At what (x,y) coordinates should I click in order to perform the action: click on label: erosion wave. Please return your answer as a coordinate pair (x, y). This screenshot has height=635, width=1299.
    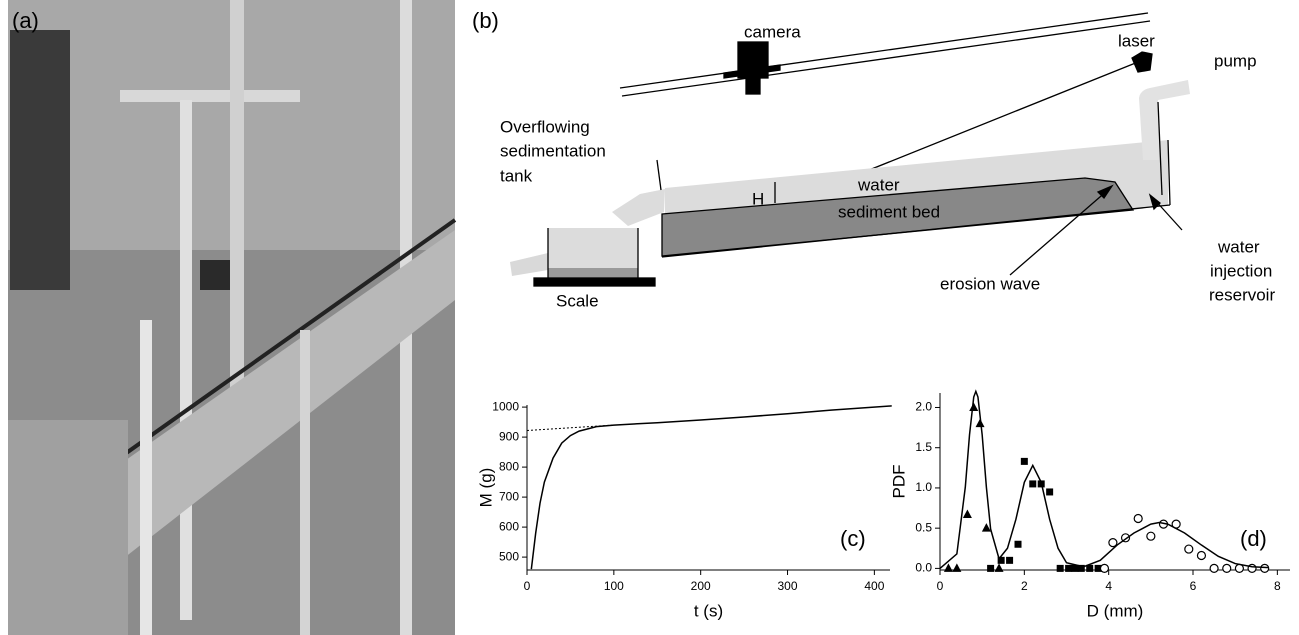
    Looking at the image, I should click on (990, 283).